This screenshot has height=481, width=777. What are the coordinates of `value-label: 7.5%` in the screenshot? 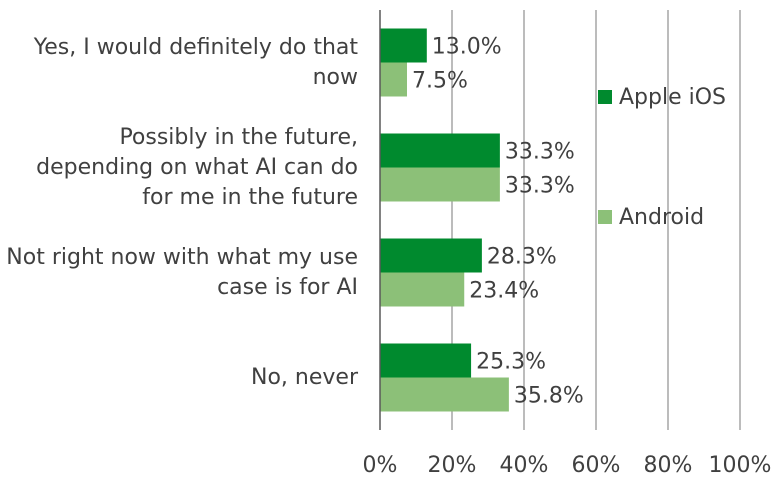 It's located at (440, 81).